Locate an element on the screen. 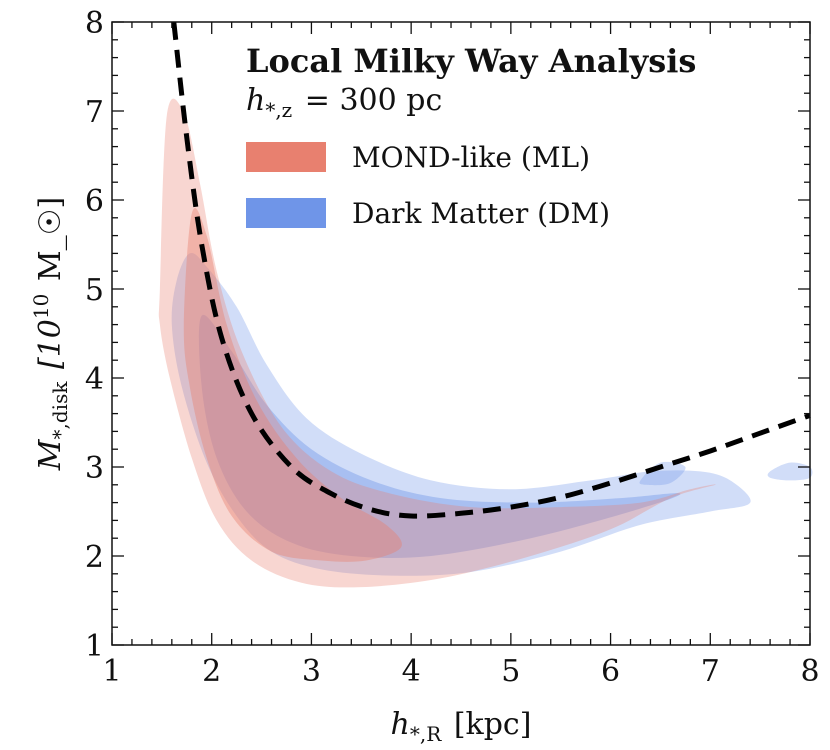 This screenshot has width=830, height=750. y-tick-label: 4 is located at coordinates (94, 379).